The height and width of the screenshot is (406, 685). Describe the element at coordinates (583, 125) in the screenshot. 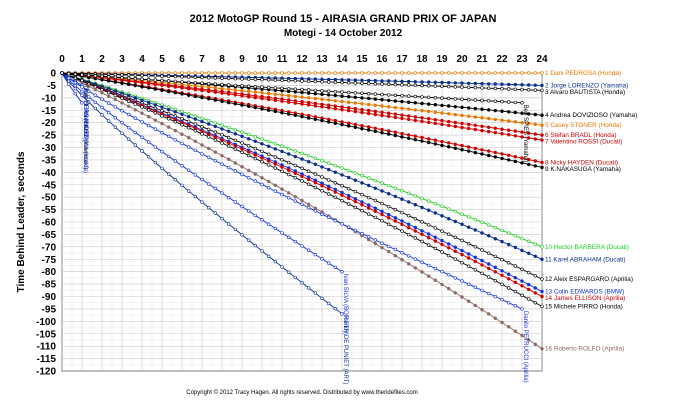

I see `rider-label: 5 Casey STONER (Honda)` at that location.